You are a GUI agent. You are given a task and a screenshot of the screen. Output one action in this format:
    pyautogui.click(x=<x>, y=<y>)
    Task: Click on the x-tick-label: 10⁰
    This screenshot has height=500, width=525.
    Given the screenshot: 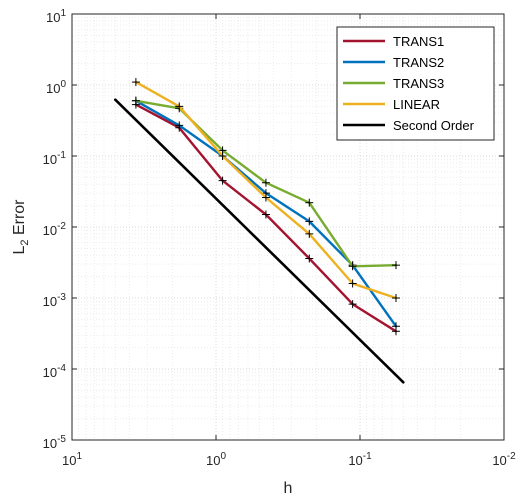 What is the action you would take?
    pyautogui.click(x=216, y=459)
    